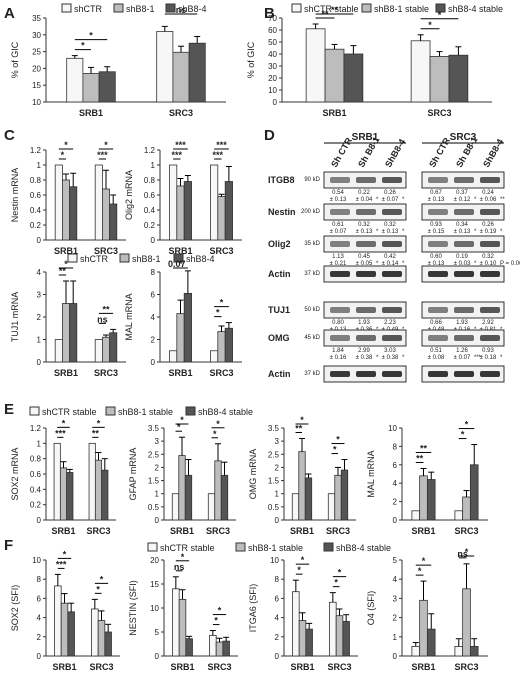 This screenshot has height=686, width=520. What do you see at coordinates (154, 454) in the screenshot?
I see `y-tick-label: 2.5` at bounding box center [154, 454].